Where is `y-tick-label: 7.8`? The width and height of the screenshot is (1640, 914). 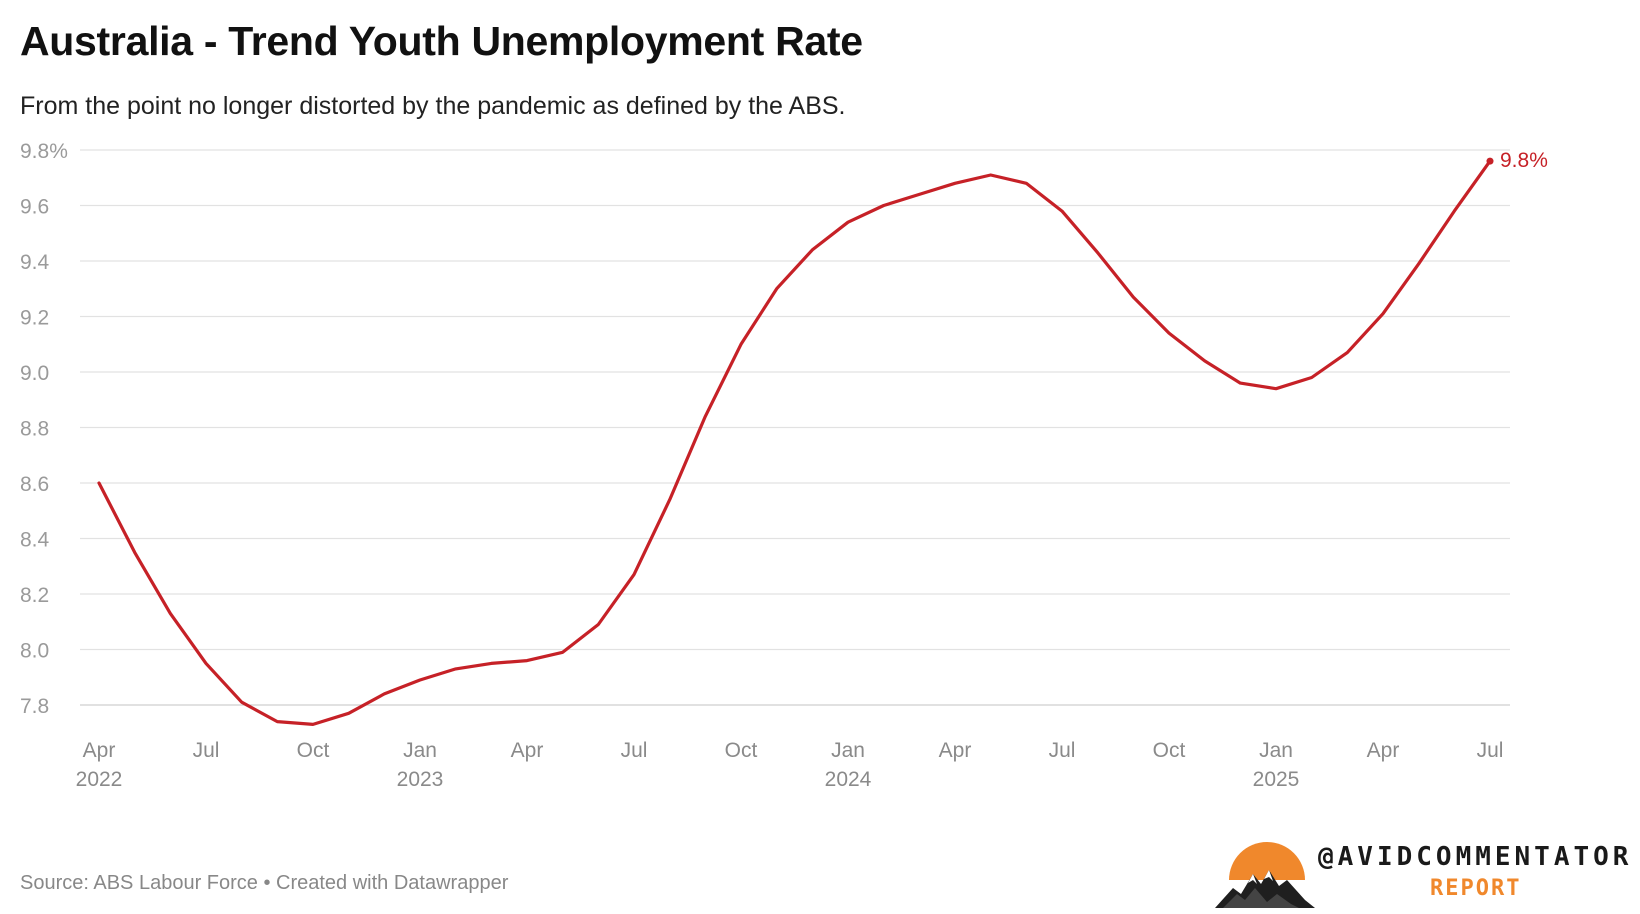
y-tick-label: 7.8 is located at coordinates (34, 706).